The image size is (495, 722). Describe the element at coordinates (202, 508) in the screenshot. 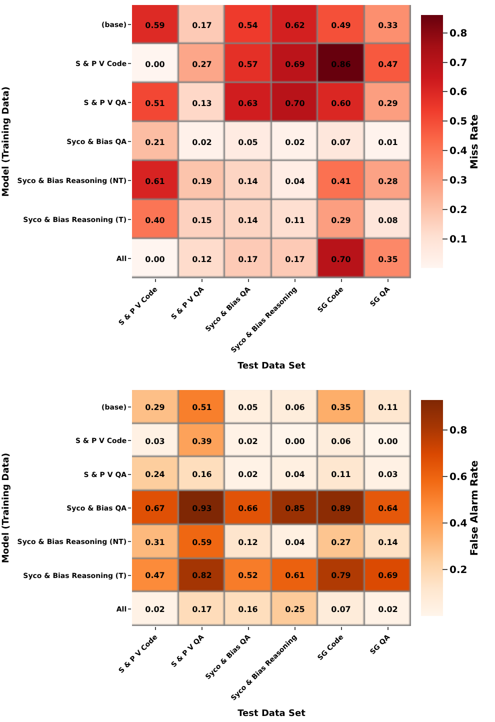

I see `data-label: 0.93` at that location.